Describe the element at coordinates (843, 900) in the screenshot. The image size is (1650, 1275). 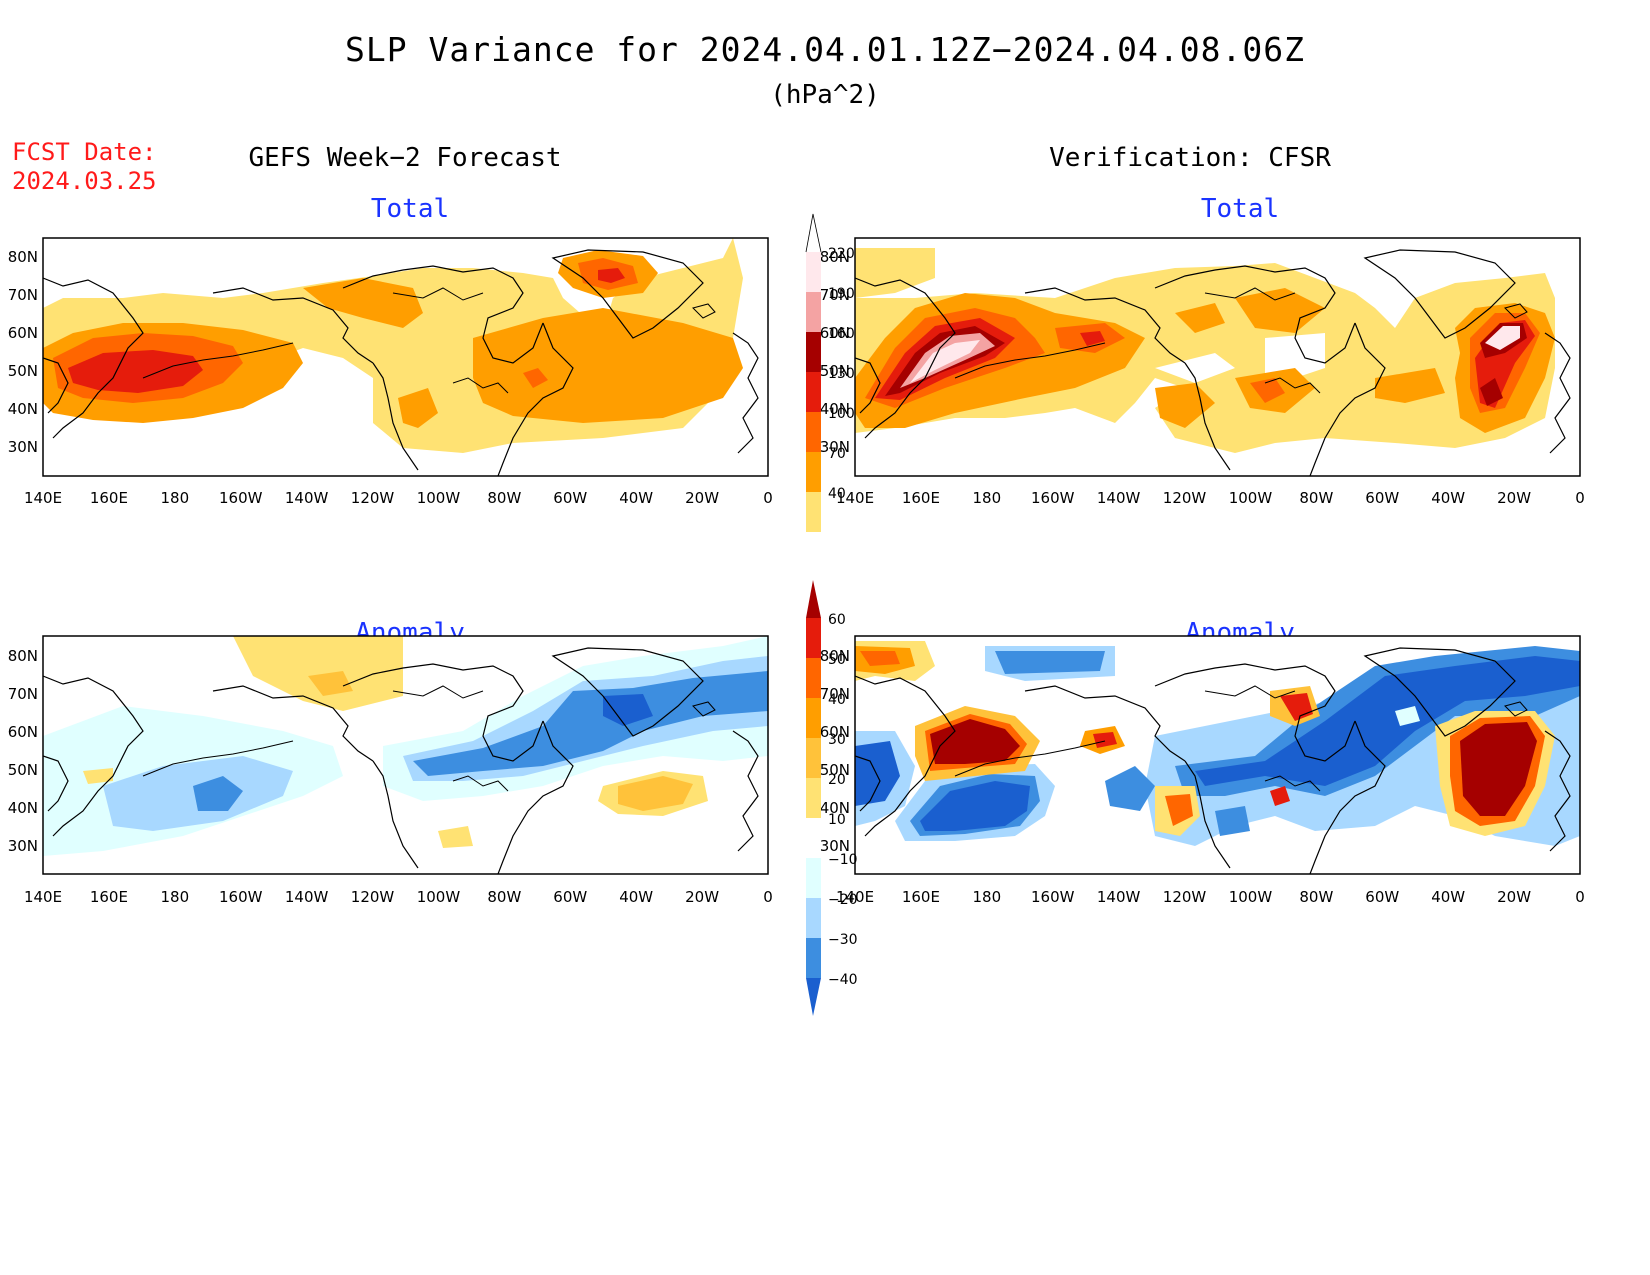
I see `colorbar-anomaly-level: −20` at that location.